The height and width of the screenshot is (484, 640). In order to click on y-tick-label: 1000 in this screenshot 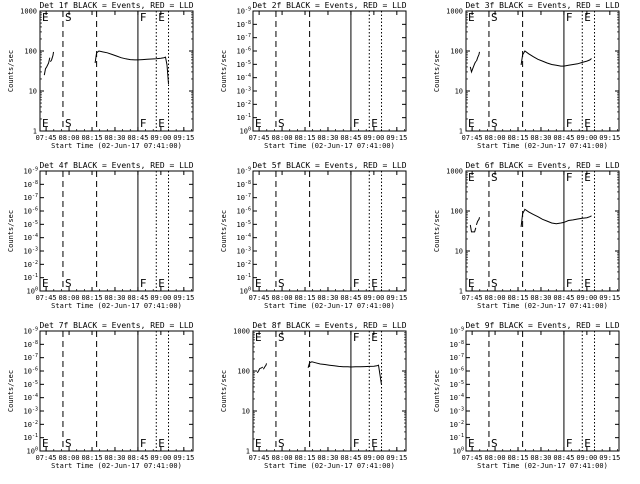, I will do `click(454, 172)`.